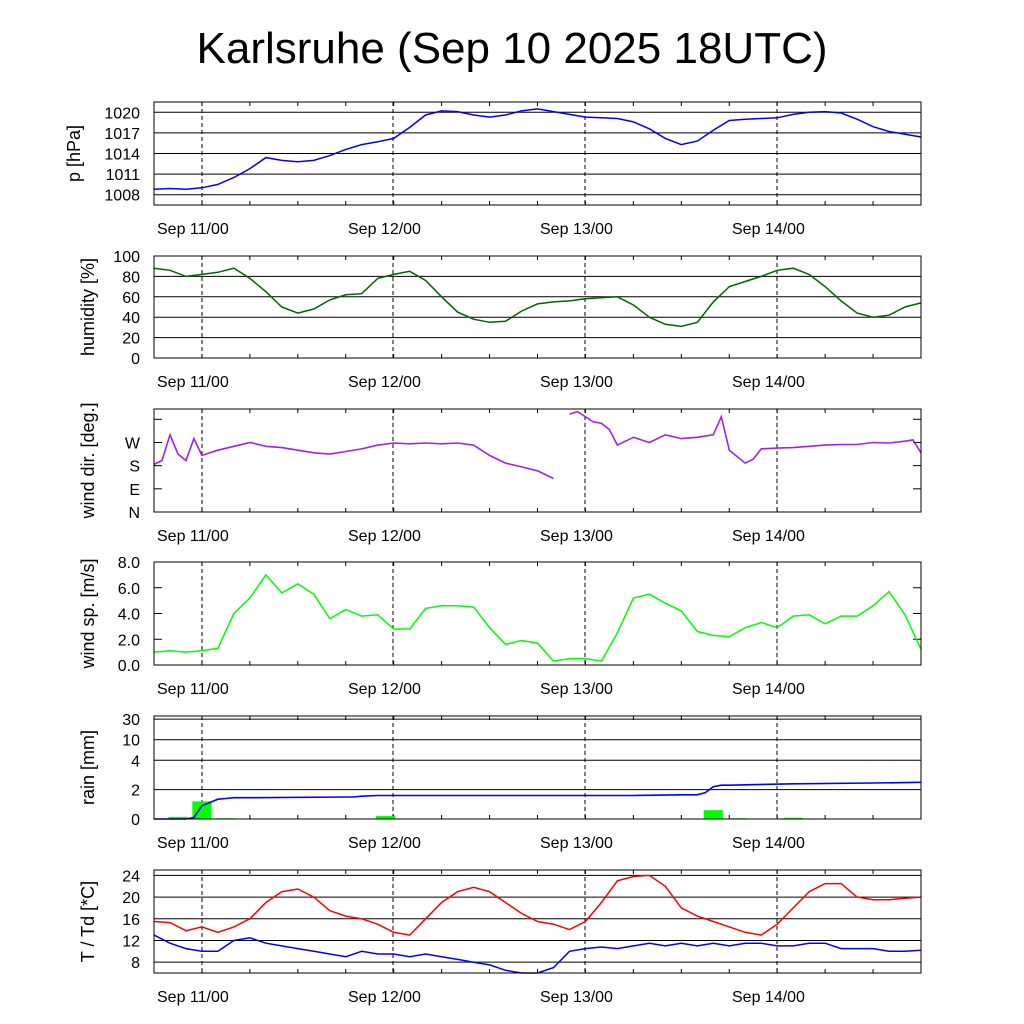 Image resolution: width=1024 pixels, height=1024 pixels. I want to click on y-tick-label: 24, so click(131, 876).